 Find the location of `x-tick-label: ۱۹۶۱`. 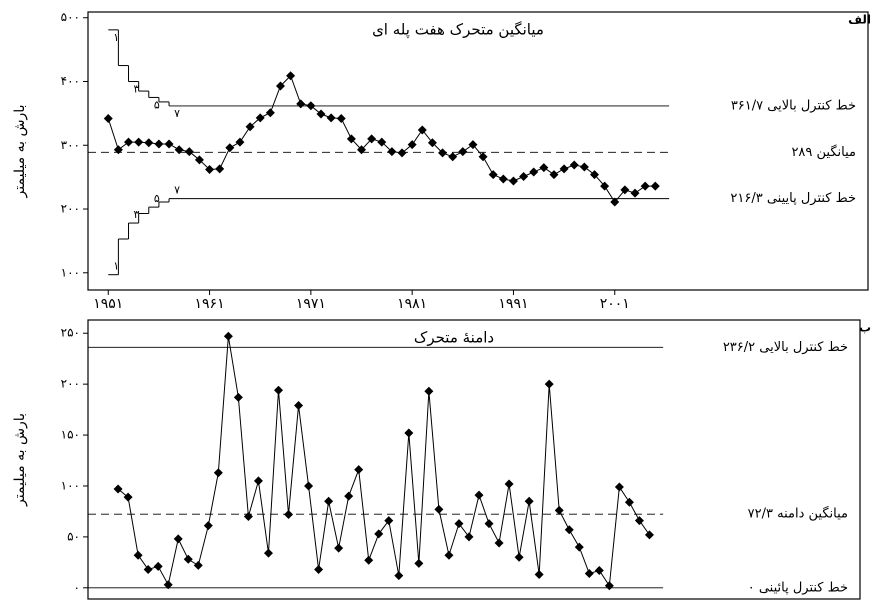

x-tick-label: ۱۹۶۱ is located at coordinates (210, 304).